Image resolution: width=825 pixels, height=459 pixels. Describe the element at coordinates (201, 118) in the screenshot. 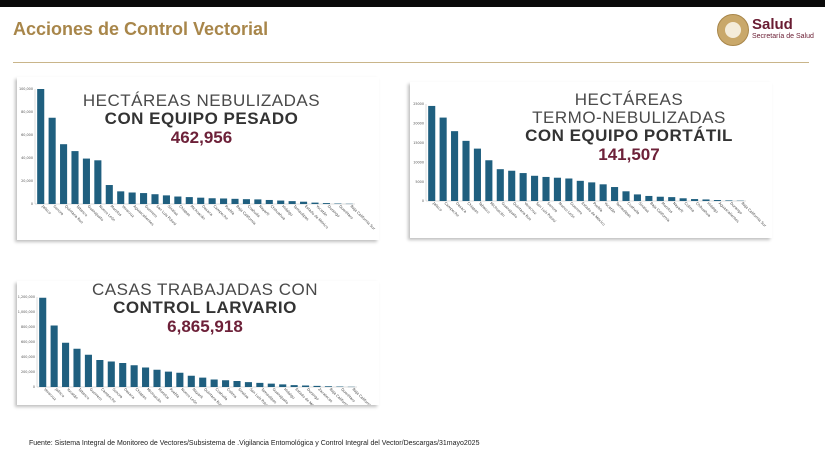

I see `chart-title-line2: CON EQUIPO PESADO` at that location.